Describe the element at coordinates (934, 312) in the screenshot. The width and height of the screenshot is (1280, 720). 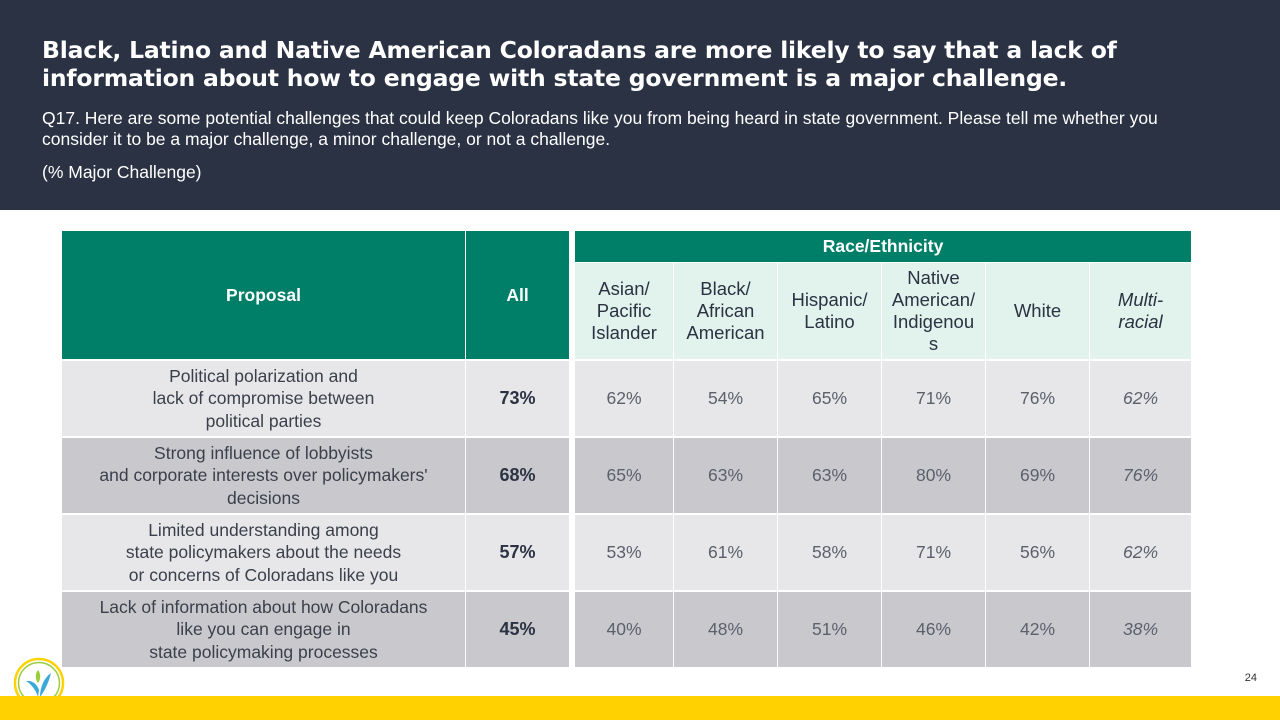
I see `subhead-native-american-indigenous: Native American/ Indigenou s` at that location.